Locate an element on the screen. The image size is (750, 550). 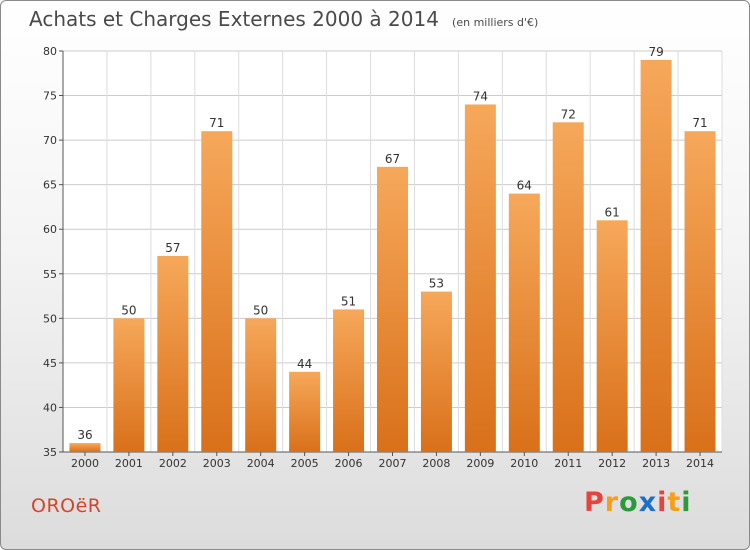
x-tick-label-2002: 2002 is located at coordinates (173, 463).